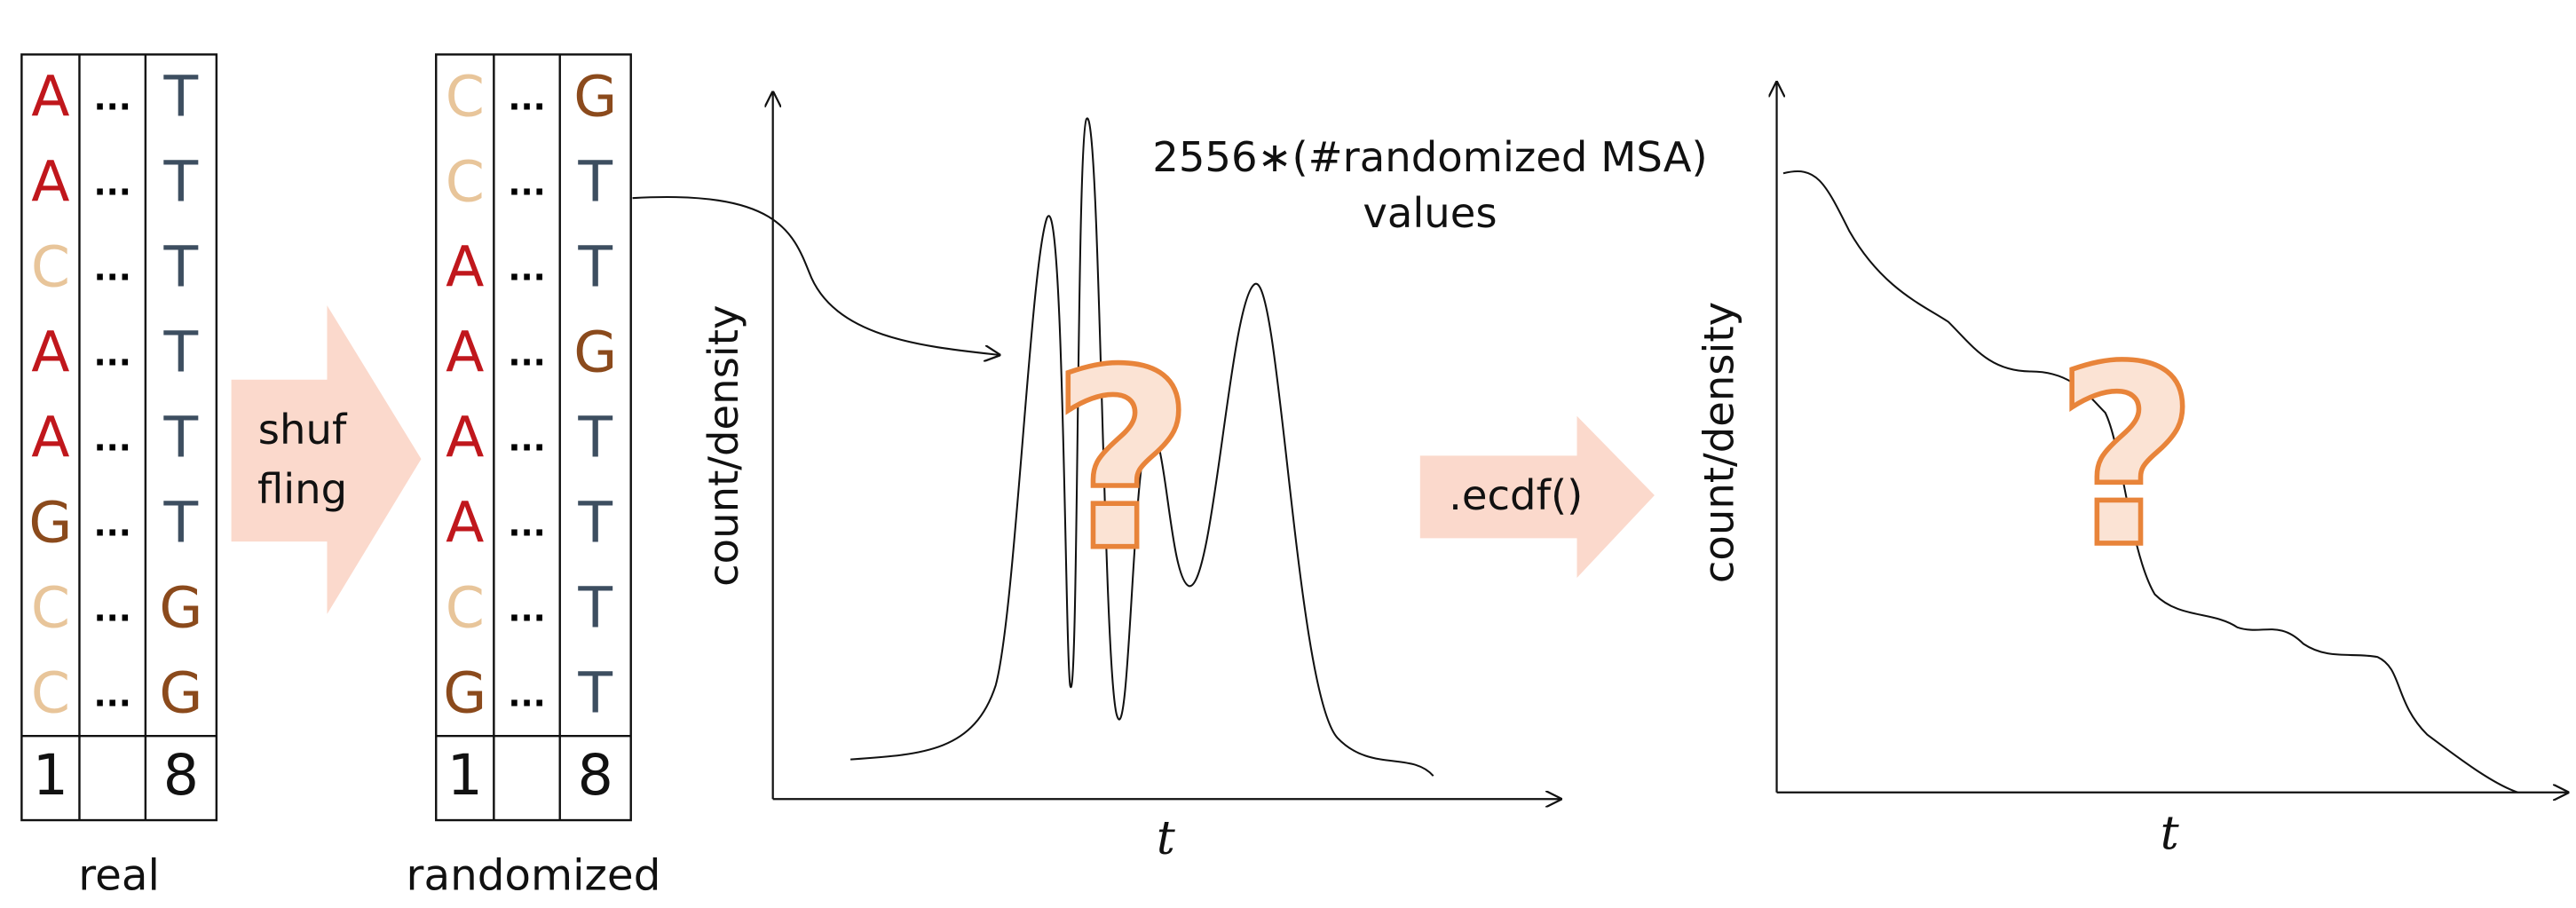  Describe the element at coordinates (1430, 213) in the screenshot. I see `annotation: values` at that location.